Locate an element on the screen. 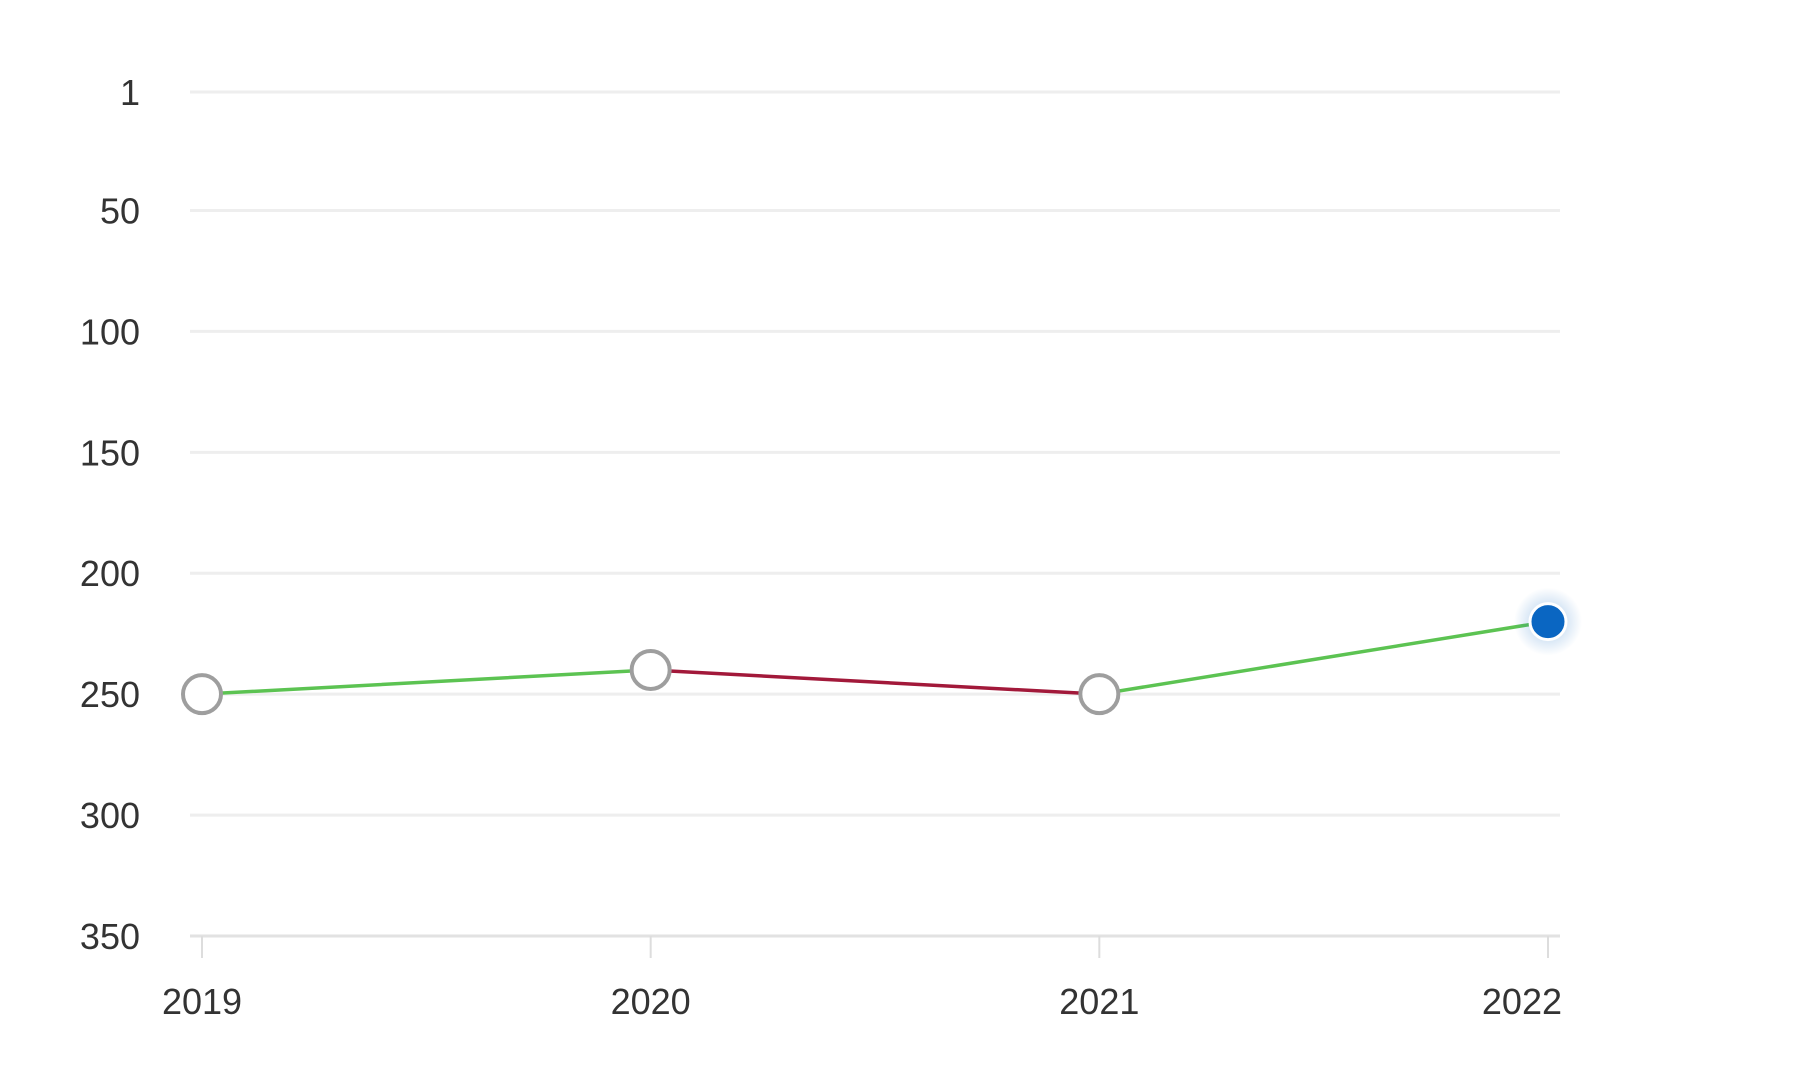  x-tick-label: 2020 is located at coordinates (651, 1001).